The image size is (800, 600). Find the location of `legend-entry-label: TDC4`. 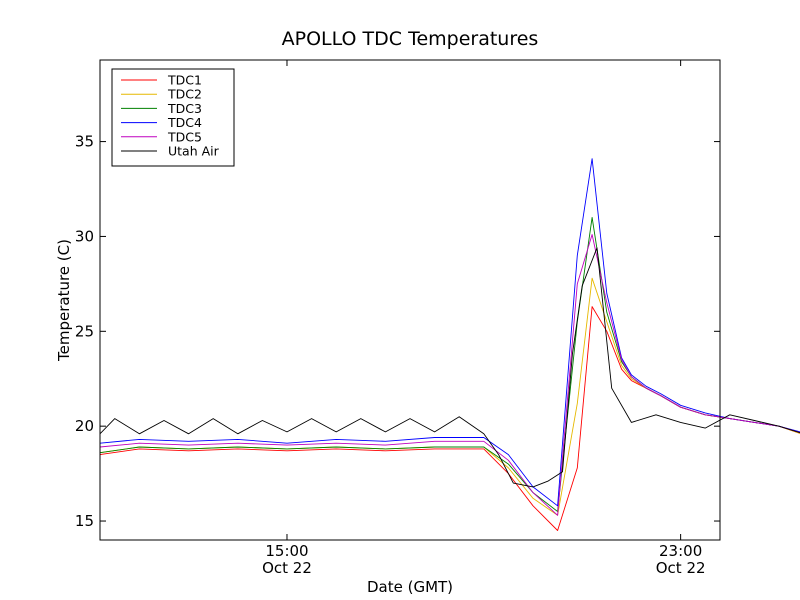

legend-entry-label: TDC4 is located at coordinates (184, 122).